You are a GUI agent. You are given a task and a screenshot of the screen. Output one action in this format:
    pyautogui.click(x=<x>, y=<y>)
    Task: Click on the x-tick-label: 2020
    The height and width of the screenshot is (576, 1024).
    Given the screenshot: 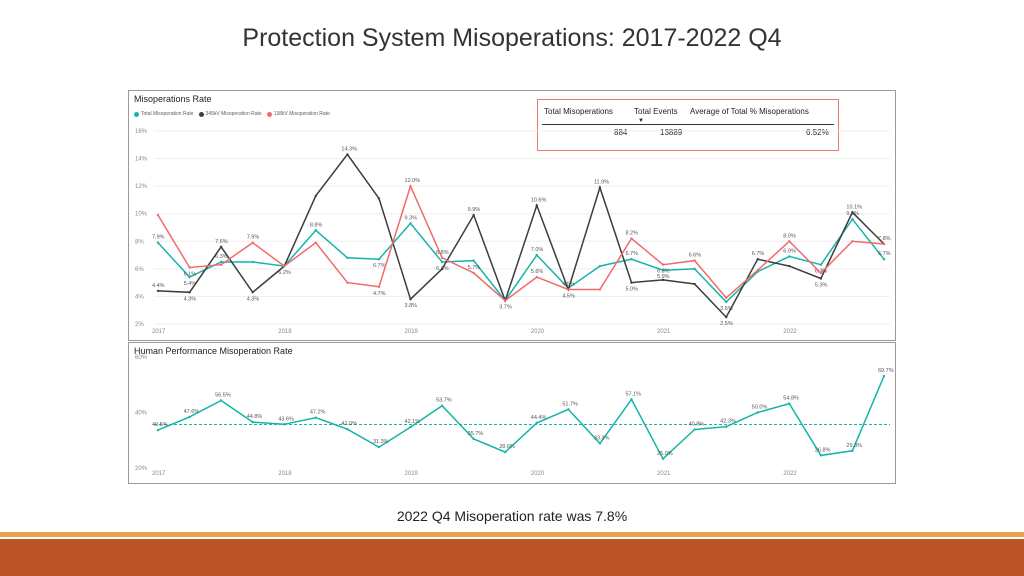 What is the action you would take?
    pyautogui.click(x=538, y=474)
    